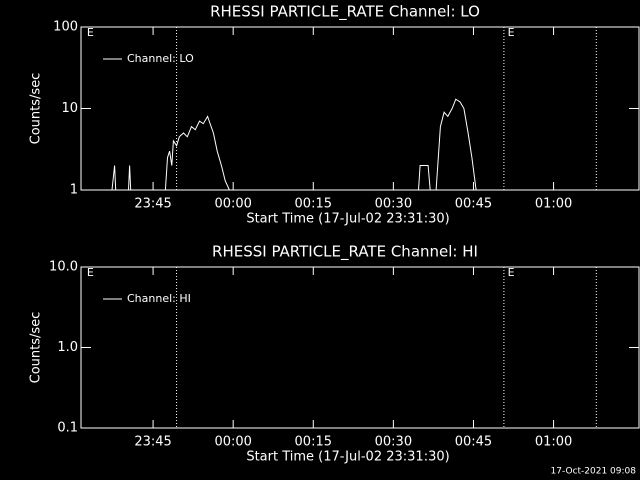 This screenshot has height=480, width=640. I want to click on y-tick-label: 10.0, so click(63, 267).